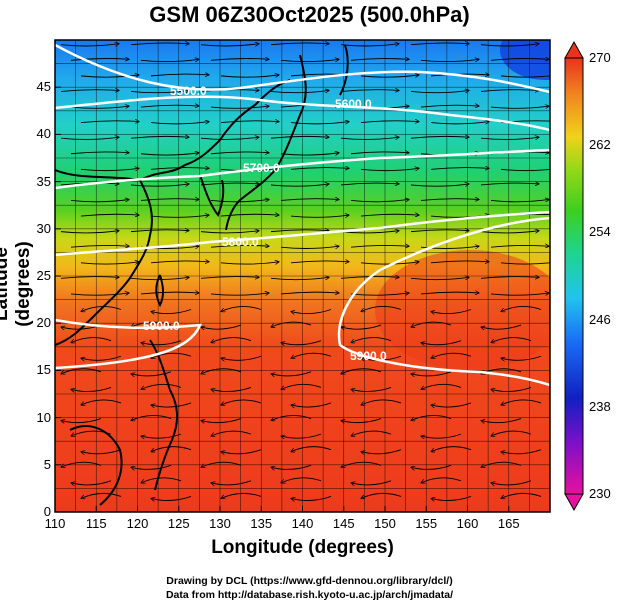  I want to click on y-tick-label: 30, so click(43, 228).